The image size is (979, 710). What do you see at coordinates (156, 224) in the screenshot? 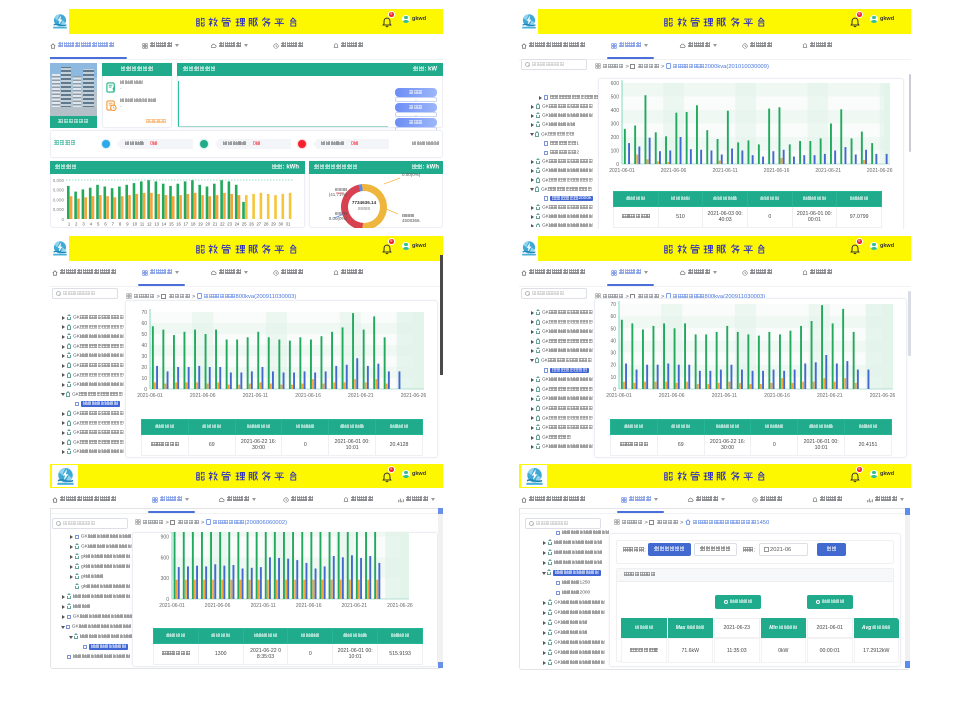
I see `svg-text: 13` at bounding box center [156, 224].